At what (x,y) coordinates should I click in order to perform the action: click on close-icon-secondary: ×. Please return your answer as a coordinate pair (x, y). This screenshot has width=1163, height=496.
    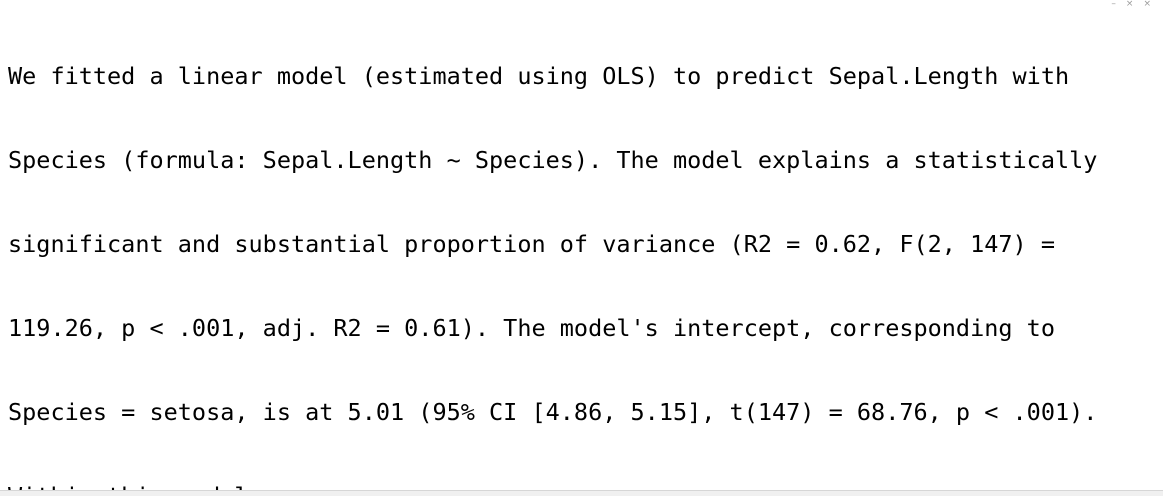
    Looking at the image, I should click on (1147, 4).